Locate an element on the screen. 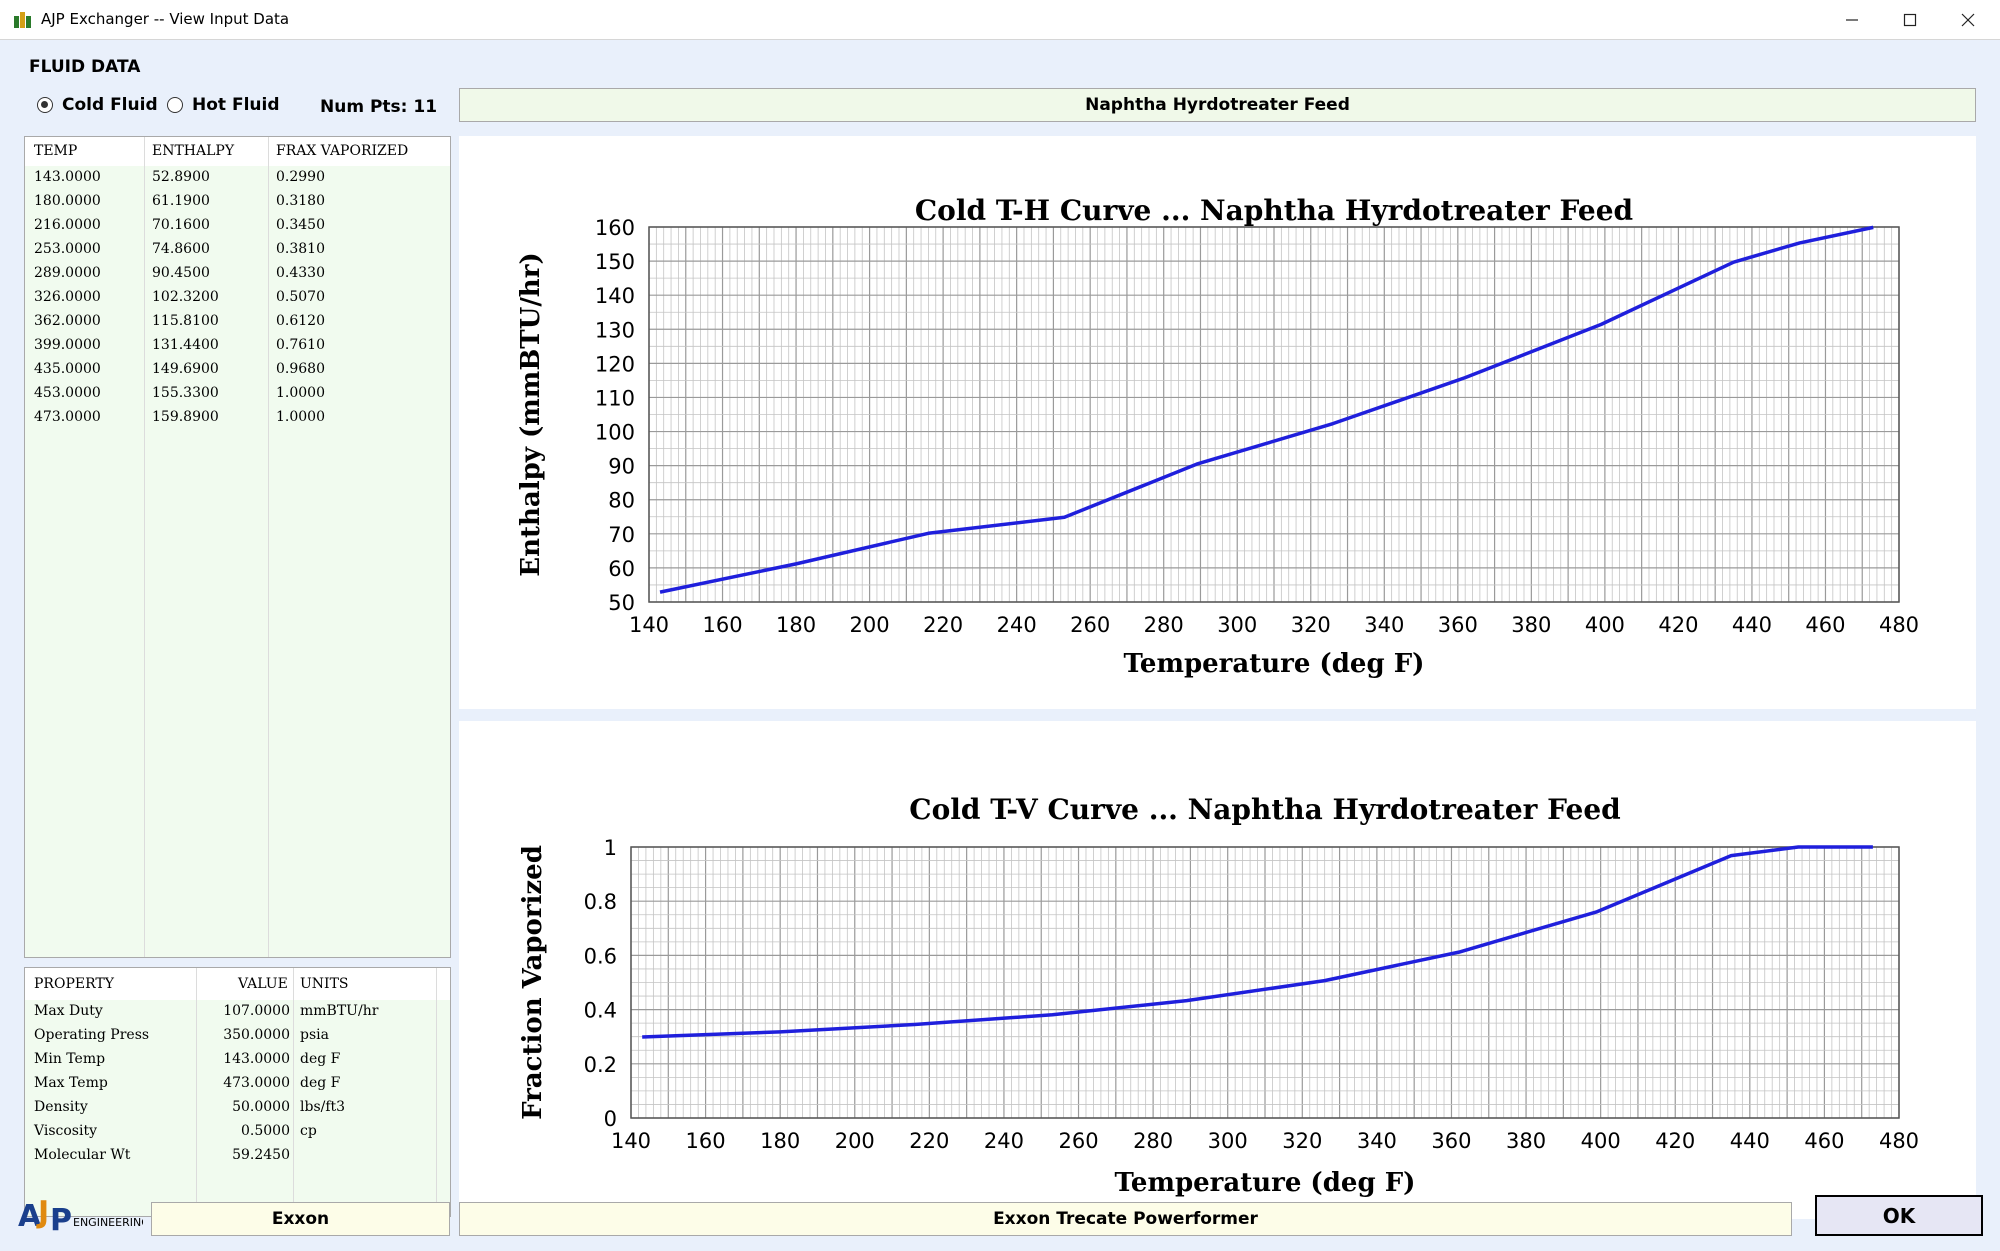 This screenshot has width=2000, height=1251. table-cell: 70.1600 is located at coordinates (181, 225).